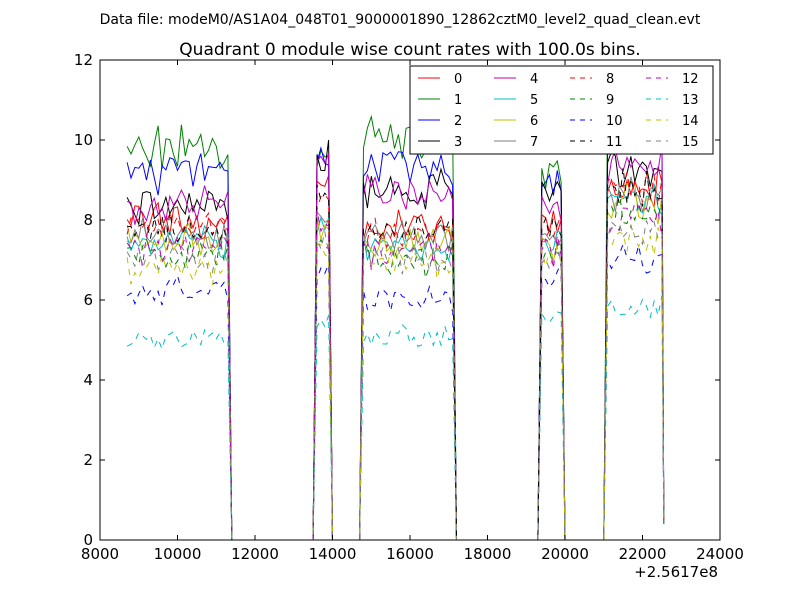  I want to click on legend-item-5: 5, so click(516, 100).